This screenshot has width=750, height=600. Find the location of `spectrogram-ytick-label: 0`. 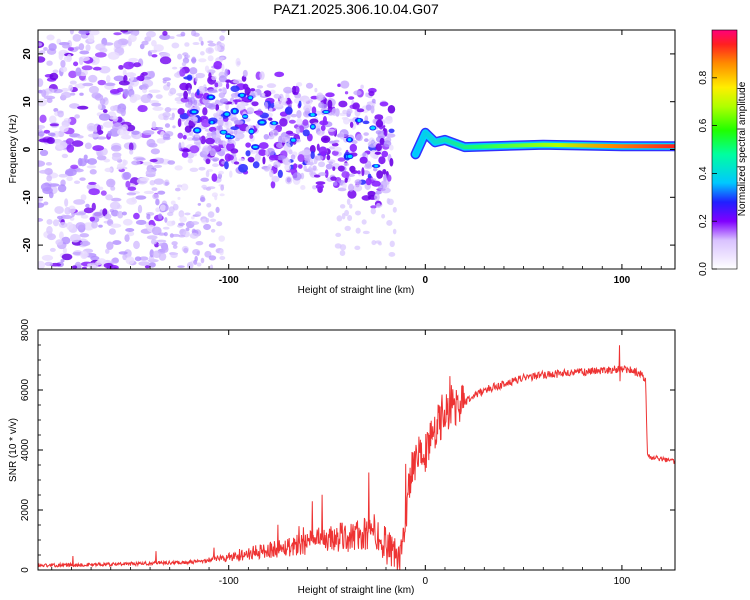

spectrogram-ytick-label: 0 is located at coordinates (27, 149).